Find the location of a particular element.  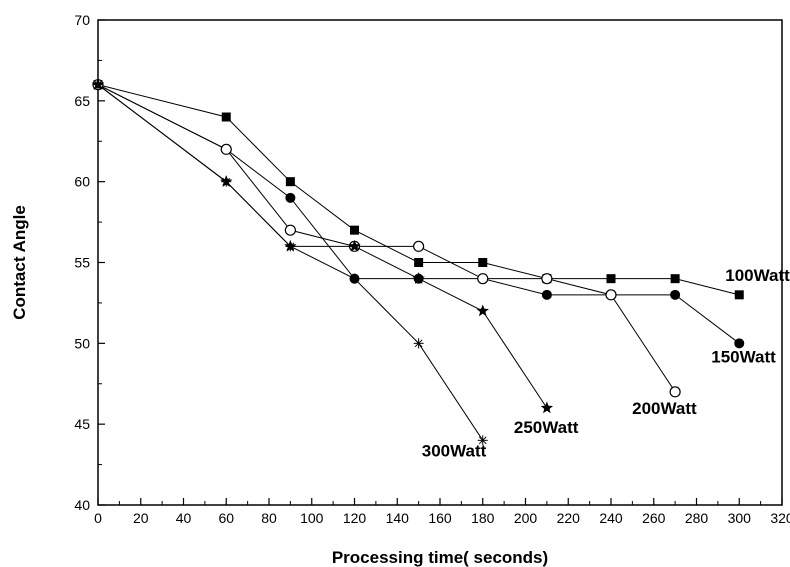

y-tick-label: 50 is located at coordinates (82, 343).